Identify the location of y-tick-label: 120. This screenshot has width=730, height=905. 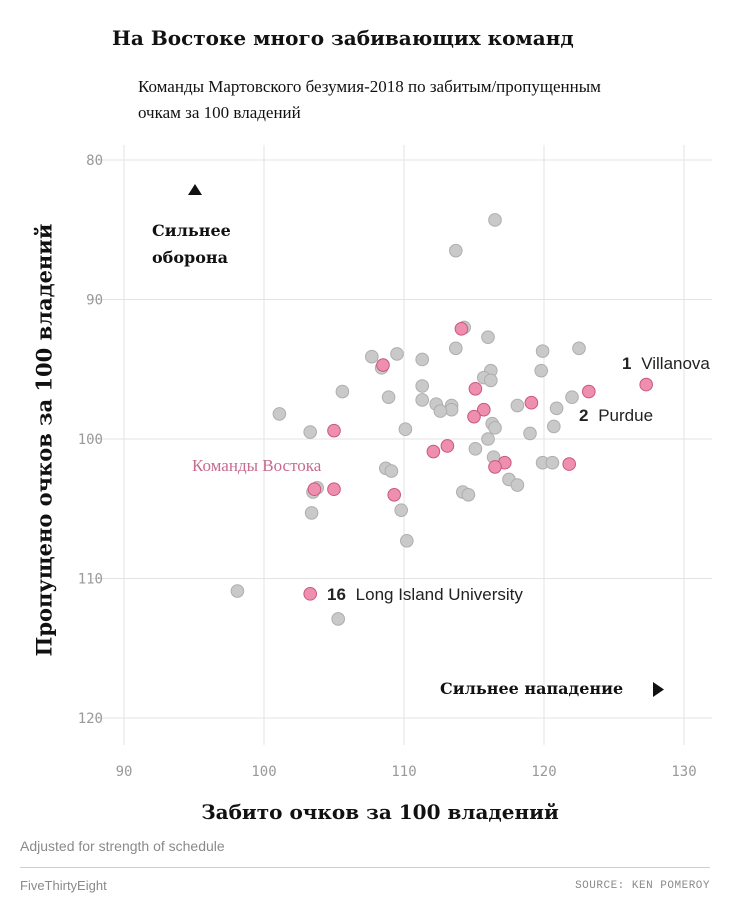
(90, 719).